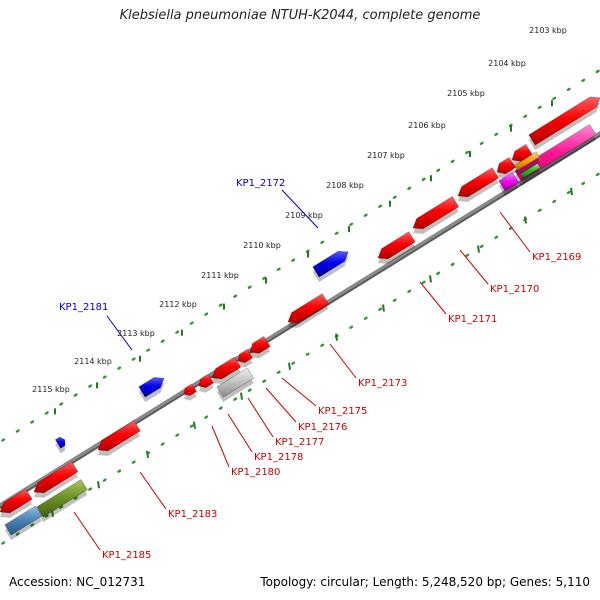 The image size is (600, 600). Describe the element at coordinates (466, 93) in the screenshot. I see `scale-tick-label: 2105 kbp` at that location.